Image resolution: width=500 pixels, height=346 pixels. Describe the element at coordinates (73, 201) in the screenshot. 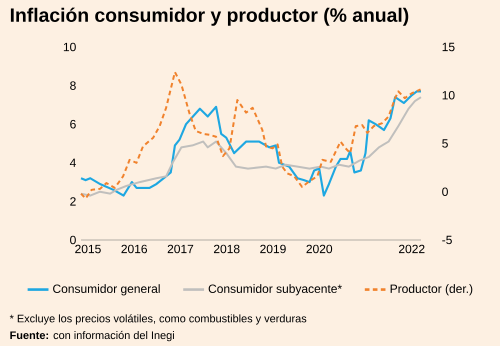

I see `y-tick-label: 2` at that location.